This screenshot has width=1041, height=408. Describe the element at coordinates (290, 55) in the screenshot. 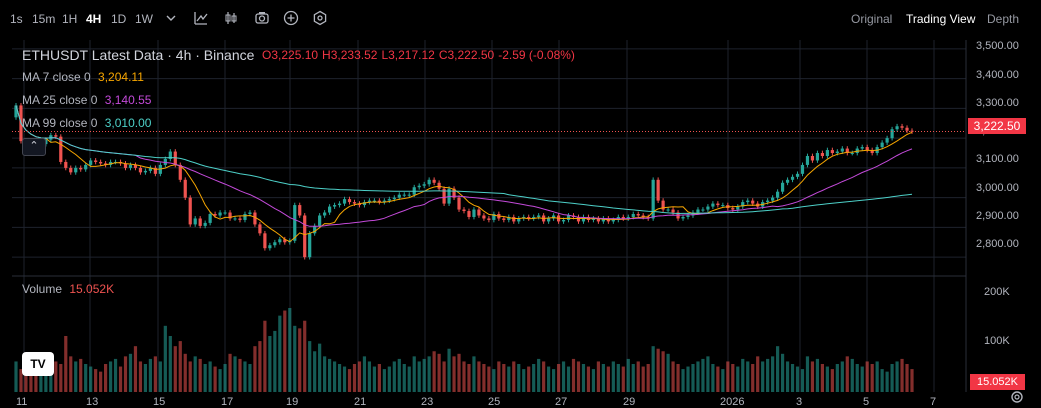

I see `ohlc-open: O3,225.10` at that location.